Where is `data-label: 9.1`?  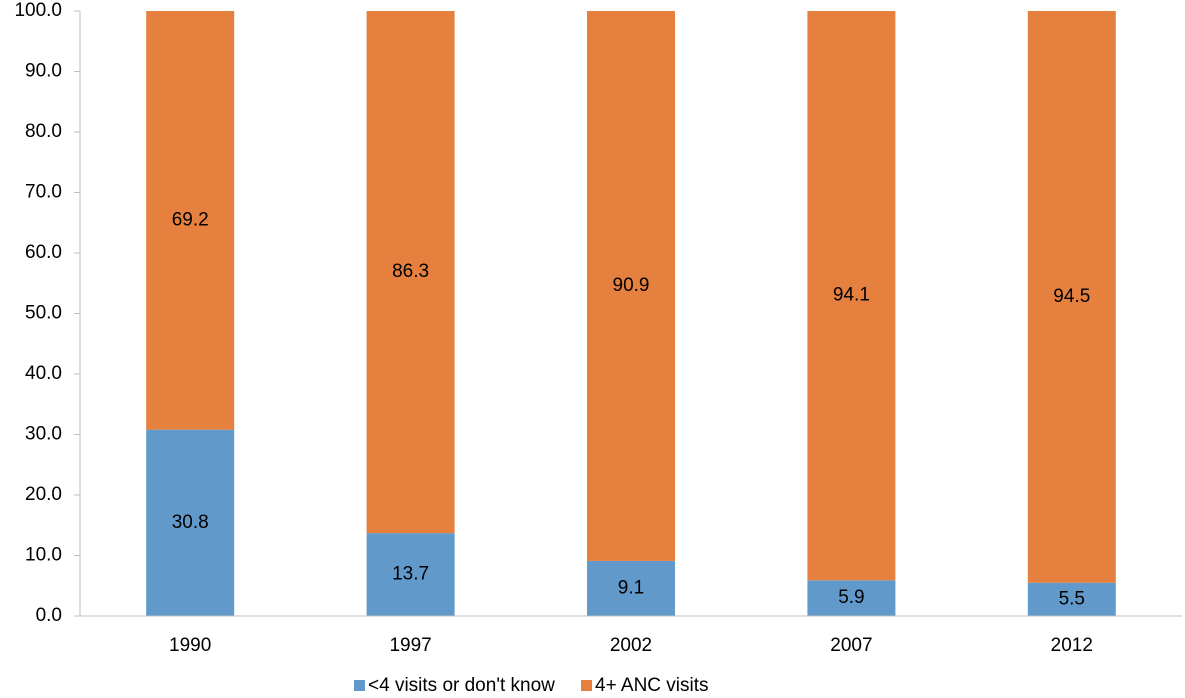 data-label: 9.1 is located at coordinates (631, 587).